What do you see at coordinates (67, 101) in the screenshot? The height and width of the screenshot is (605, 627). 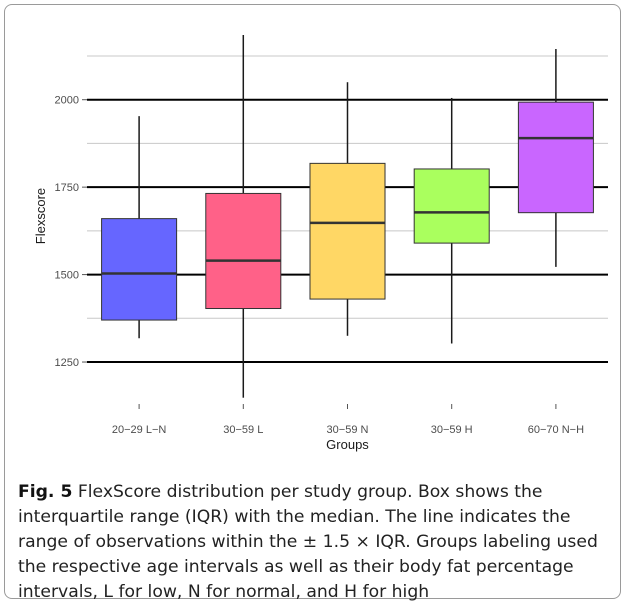 I see `y-tick-label: 2000` at bounding box center [67, 101].